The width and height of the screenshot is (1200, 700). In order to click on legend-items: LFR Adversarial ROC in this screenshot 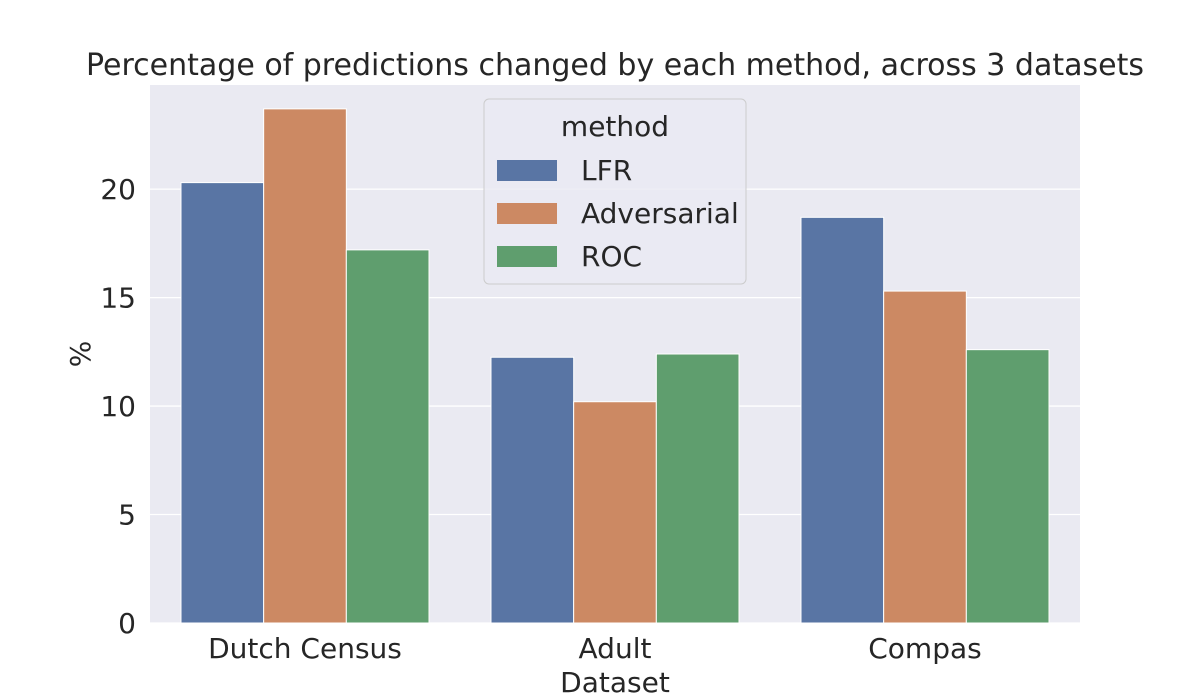, I will do `click(618, 213)`.